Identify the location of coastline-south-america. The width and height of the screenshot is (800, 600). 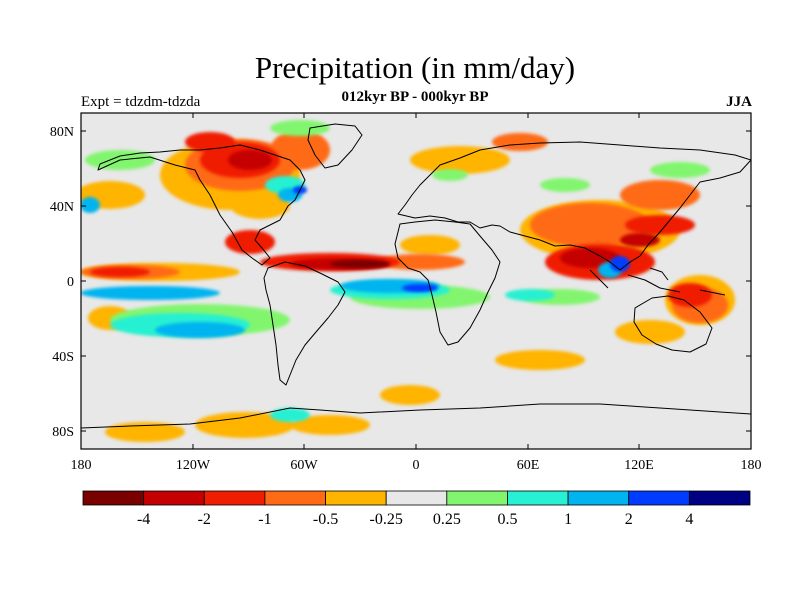
(304, 323).